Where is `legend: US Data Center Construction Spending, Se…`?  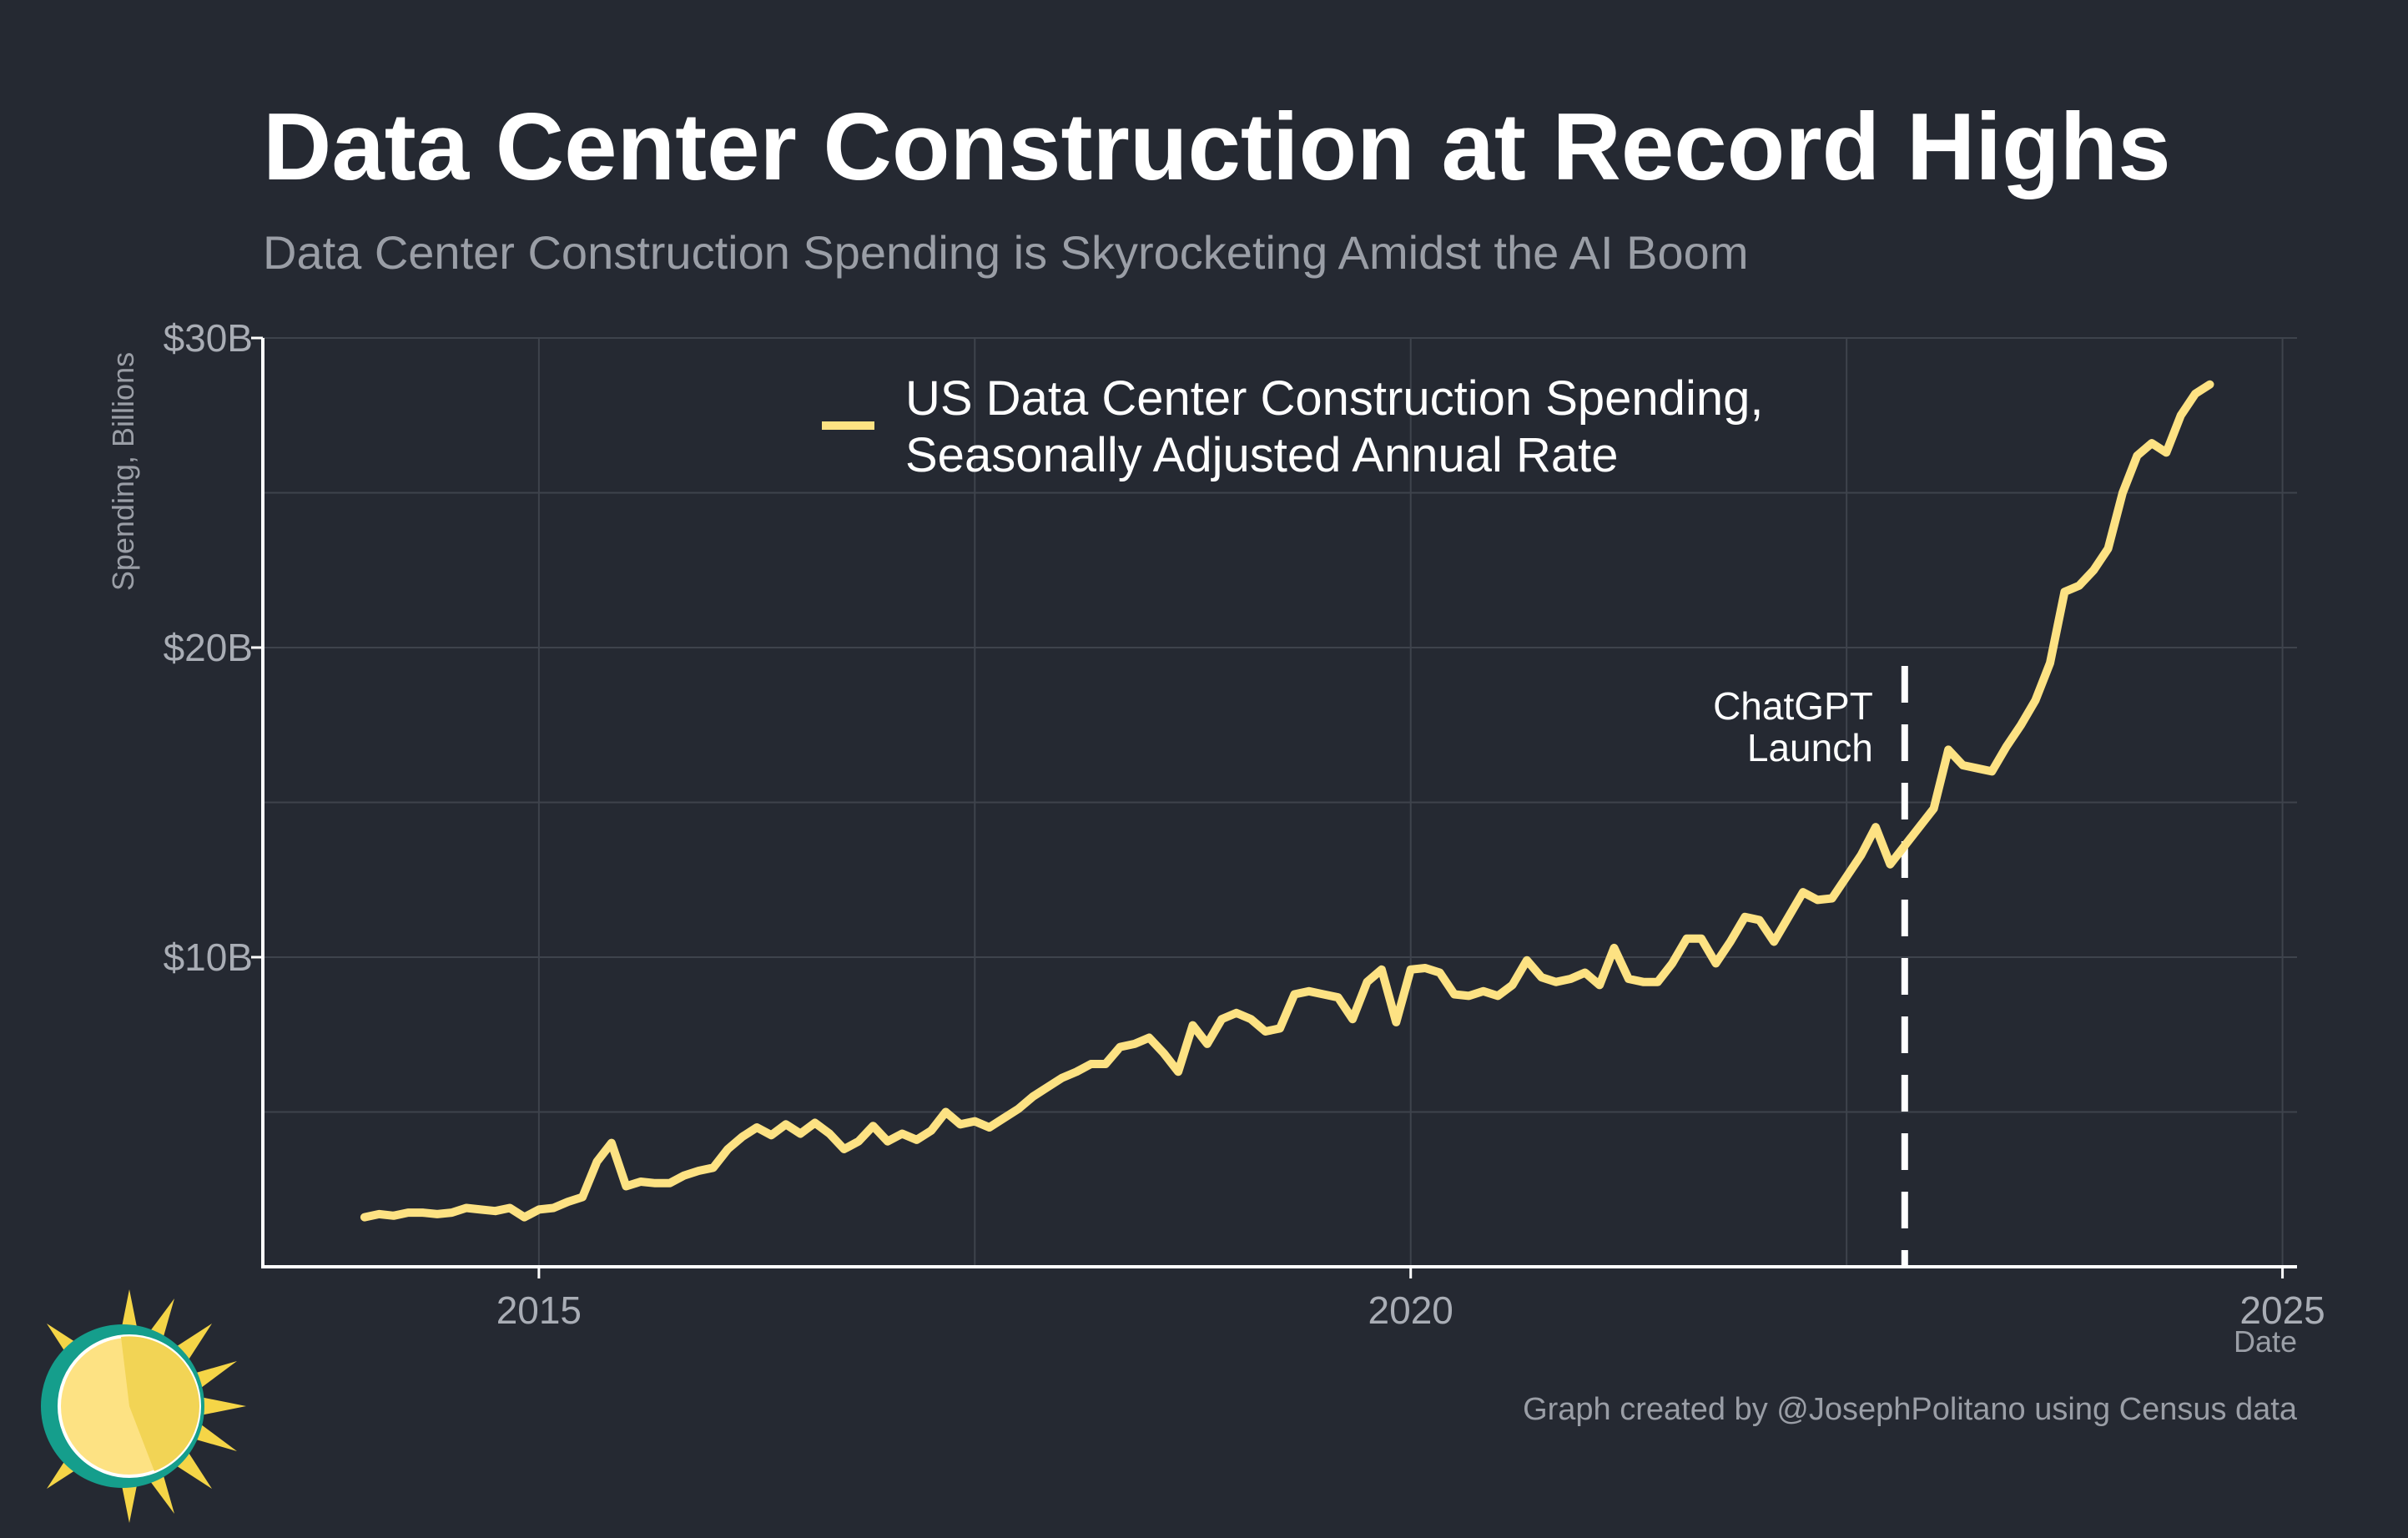 legend: US Data Center Construction Spending, Se… is located at coordinates (1292, 426).